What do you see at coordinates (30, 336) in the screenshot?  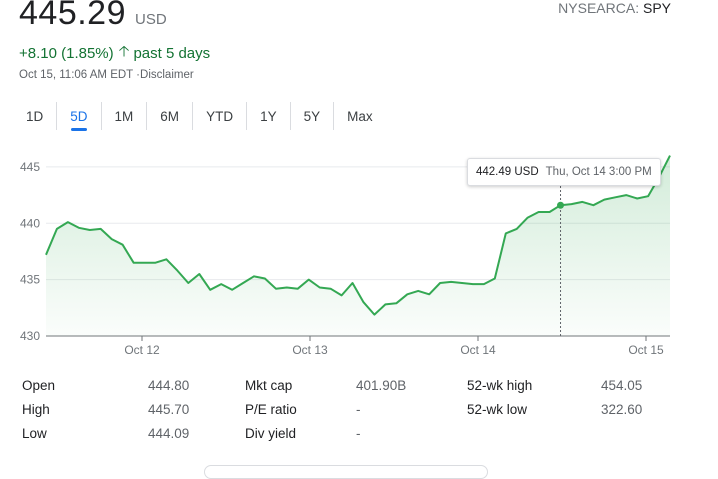 I see `y-tick-label: 430` at bounding box center [30, 336].